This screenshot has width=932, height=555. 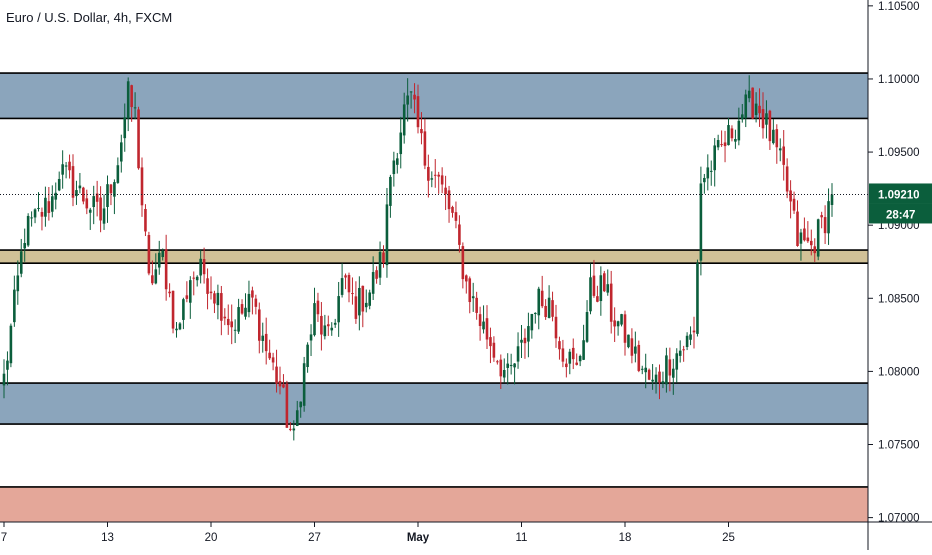 I want to click on y-tick-label: 1.10500, so click(x=899, y=7).